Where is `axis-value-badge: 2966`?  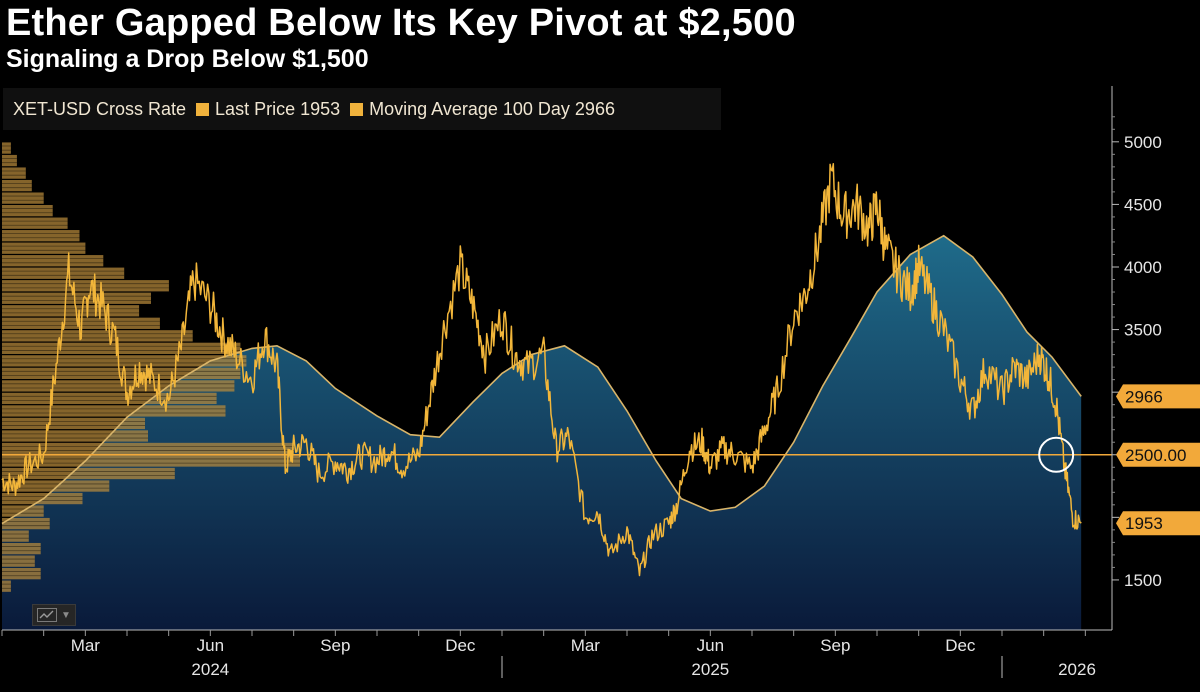
axis-value-badge: 2966 is located at coordinates (1158, 396).